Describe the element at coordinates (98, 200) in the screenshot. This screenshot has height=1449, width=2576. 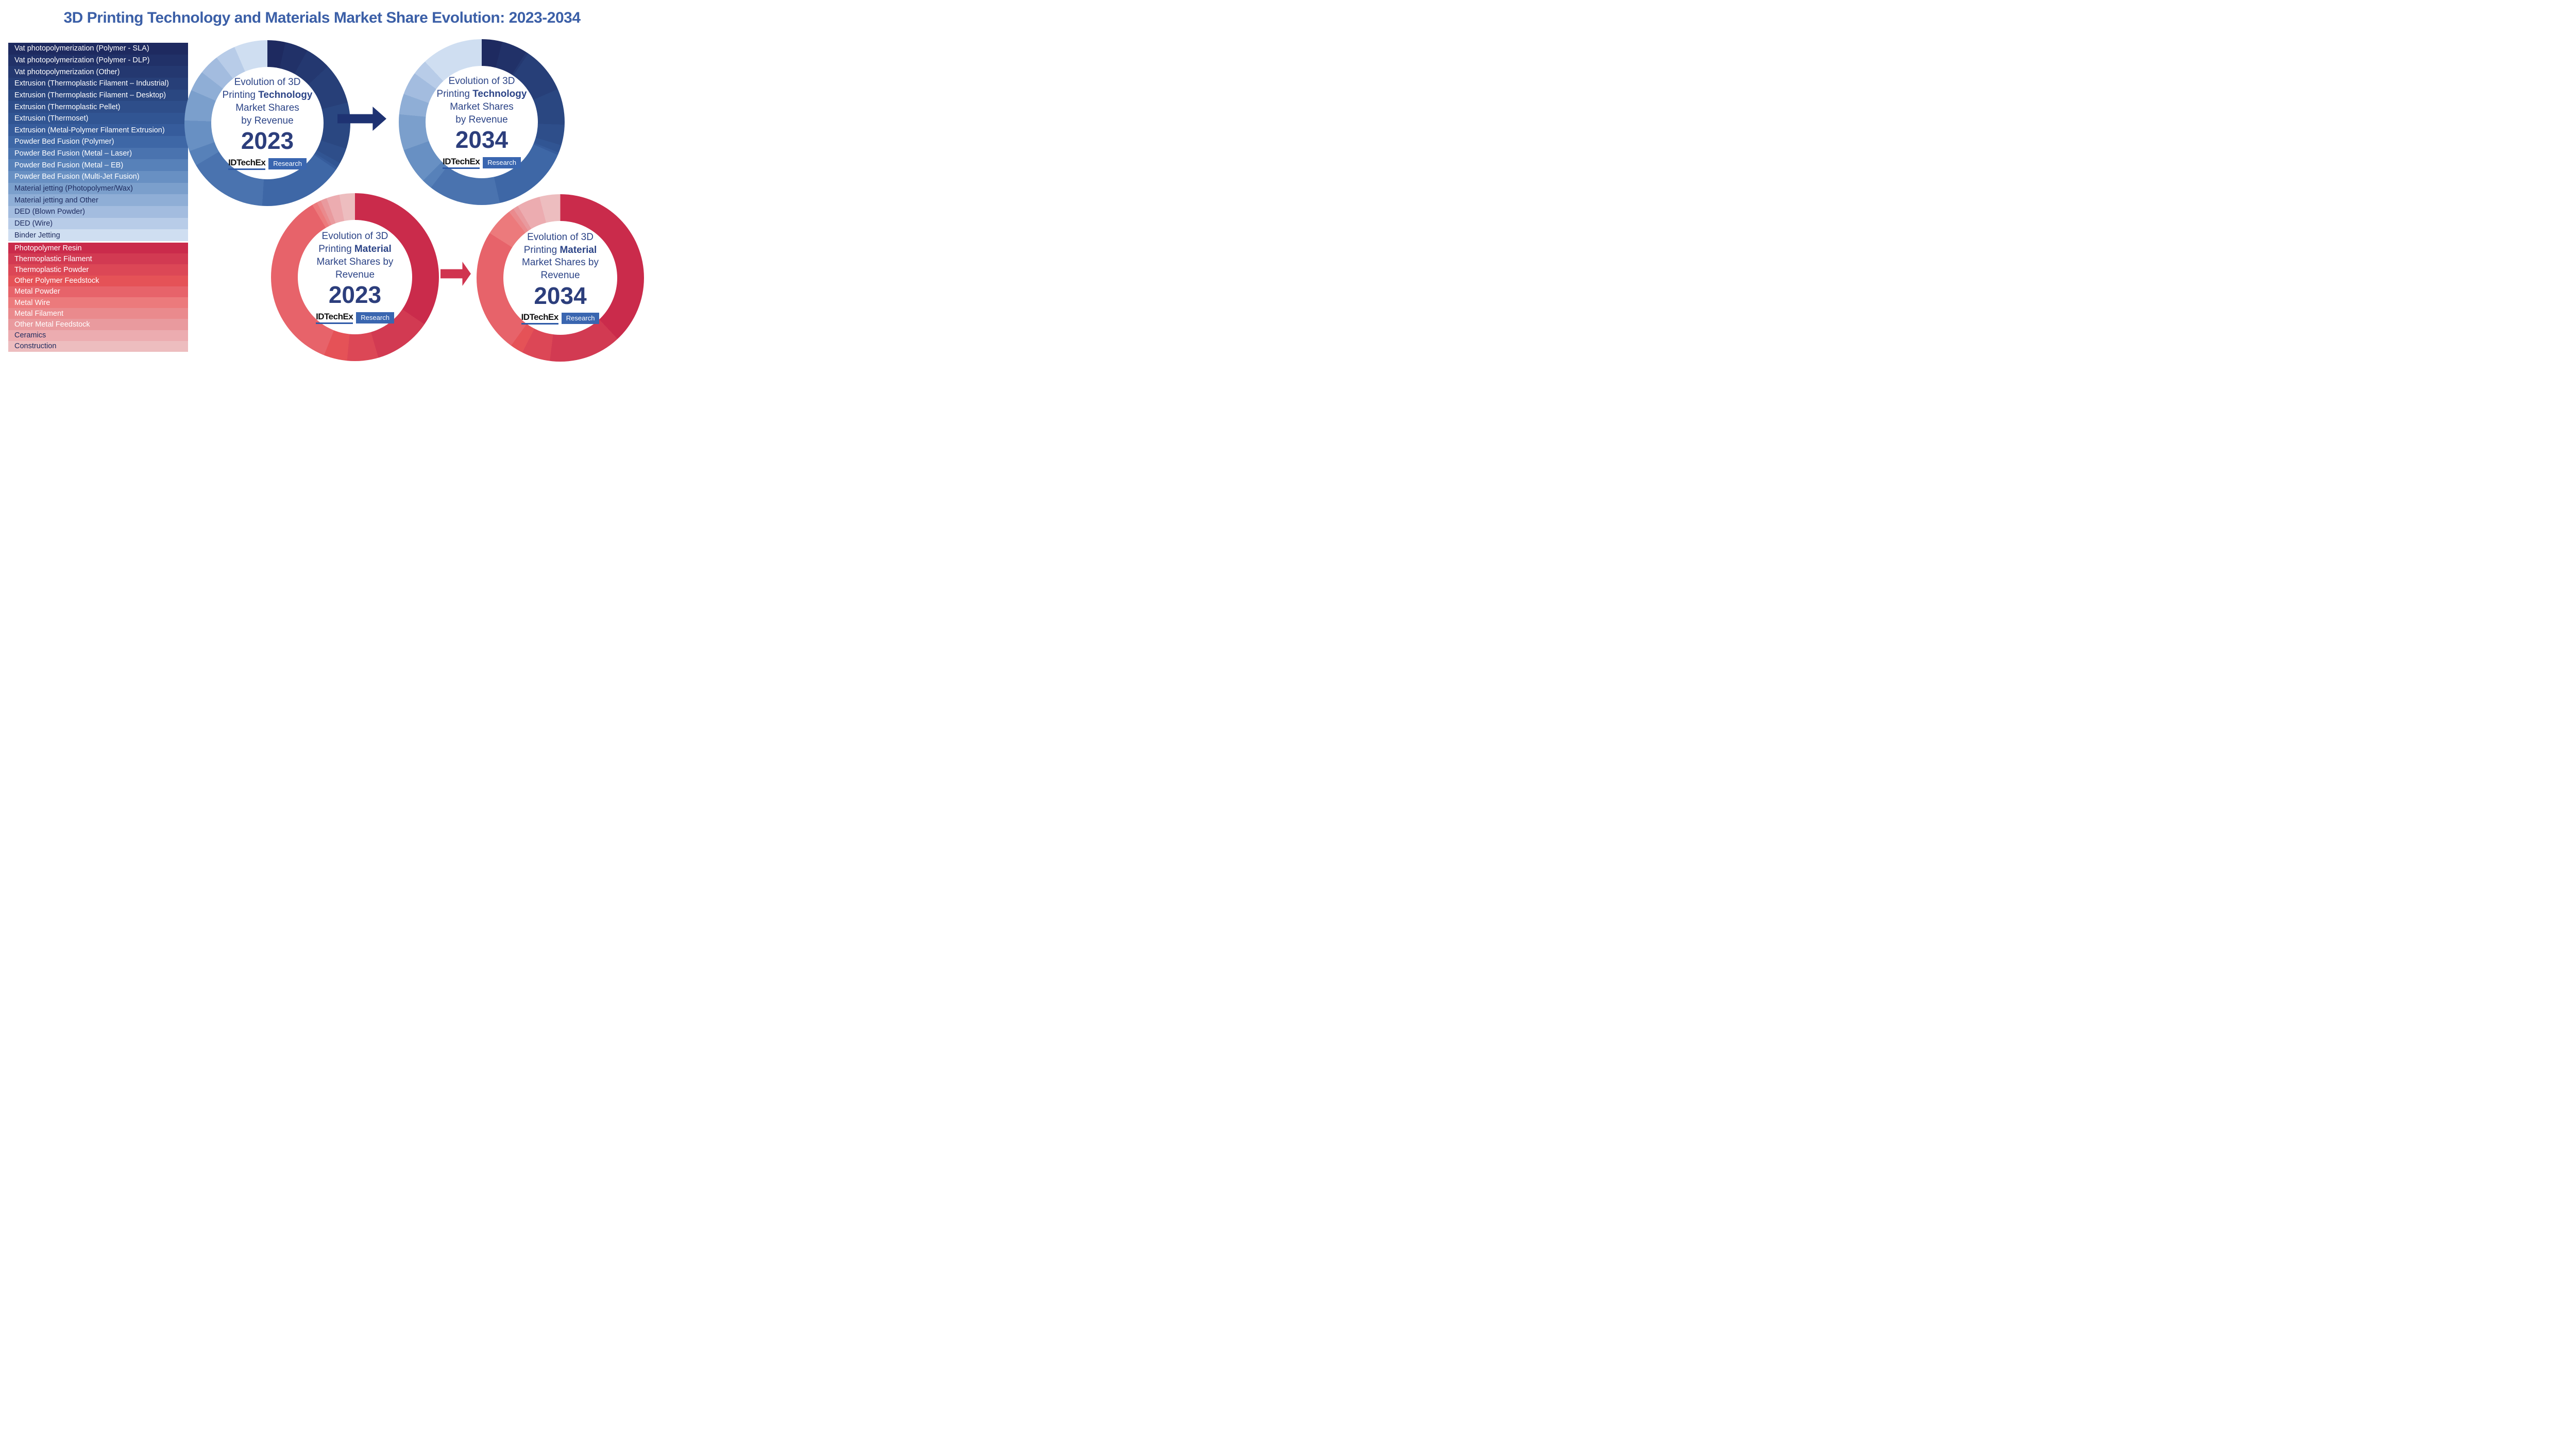
I see `legend-item: Material jetting and Other` at that location.